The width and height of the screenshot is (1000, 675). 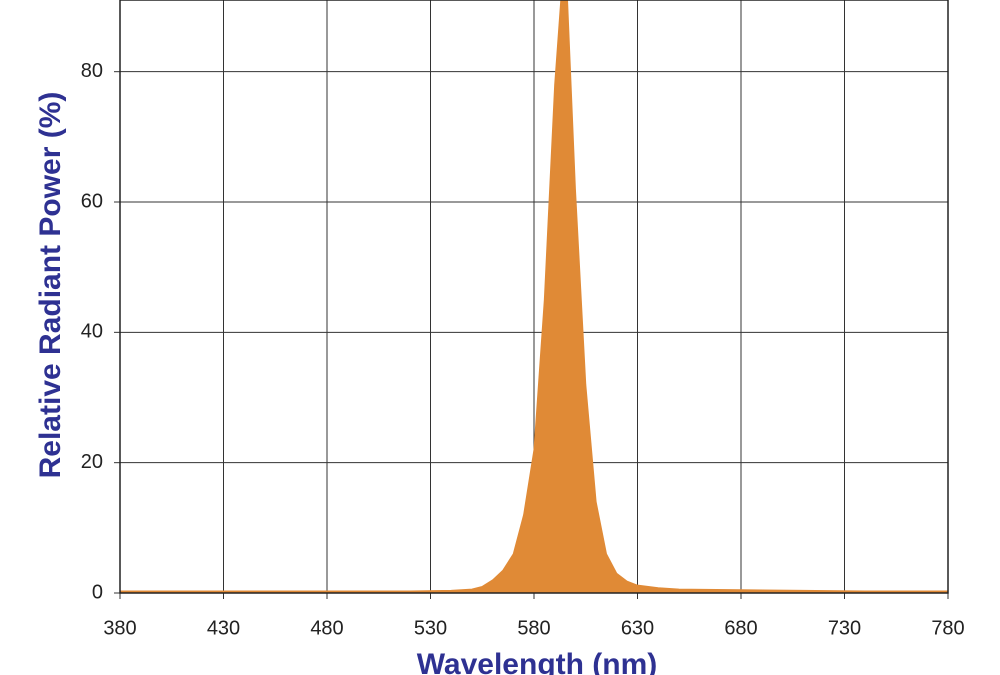 I want to click on y-tick-label: 60, so click(x=92, y=201).